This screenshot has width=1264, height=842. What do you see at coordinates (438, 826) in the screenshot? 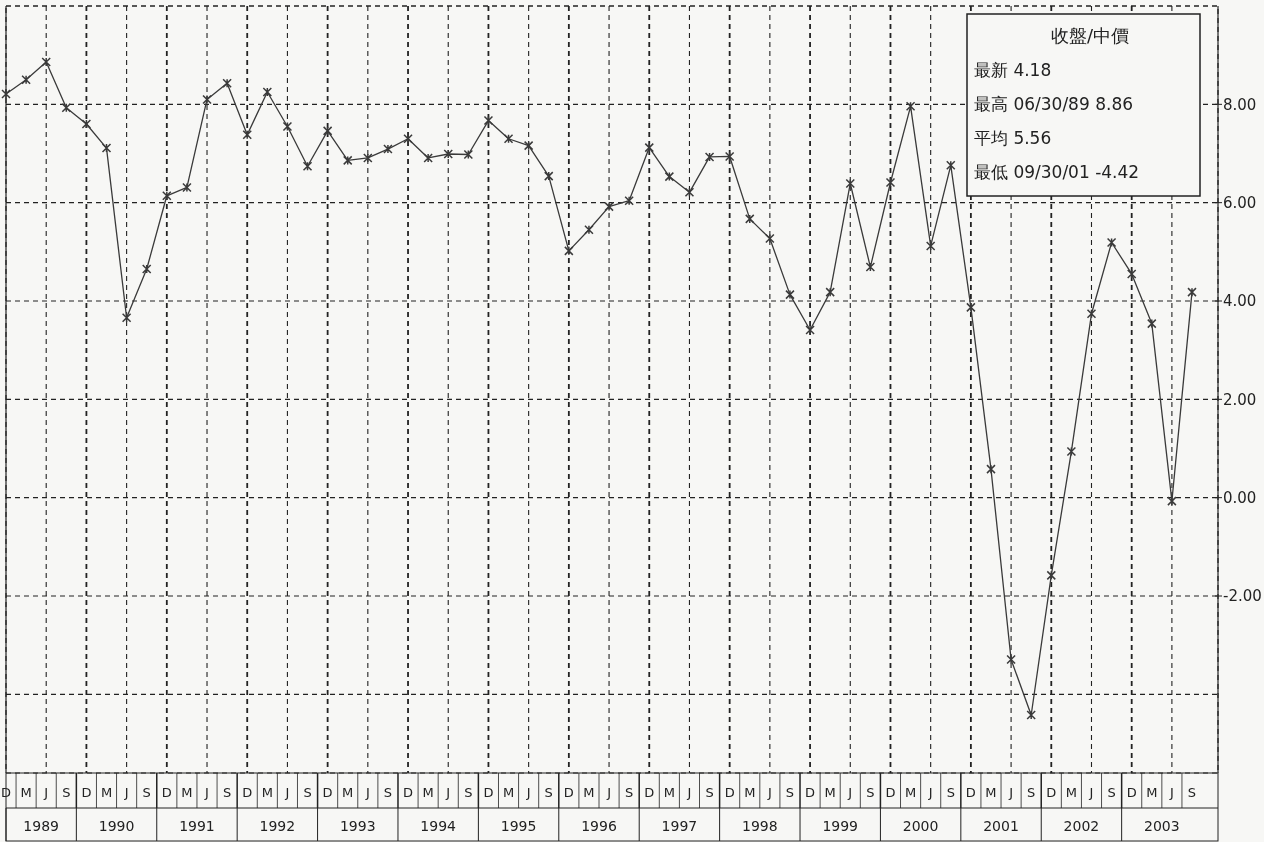
I see `text: 1994` at bounding box center [438, 826].